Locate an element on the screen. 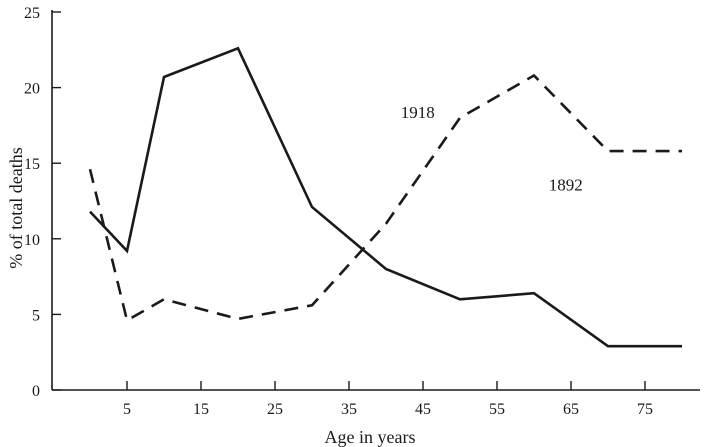  x-tick-label: 35 is located at coordinates (349, 409).